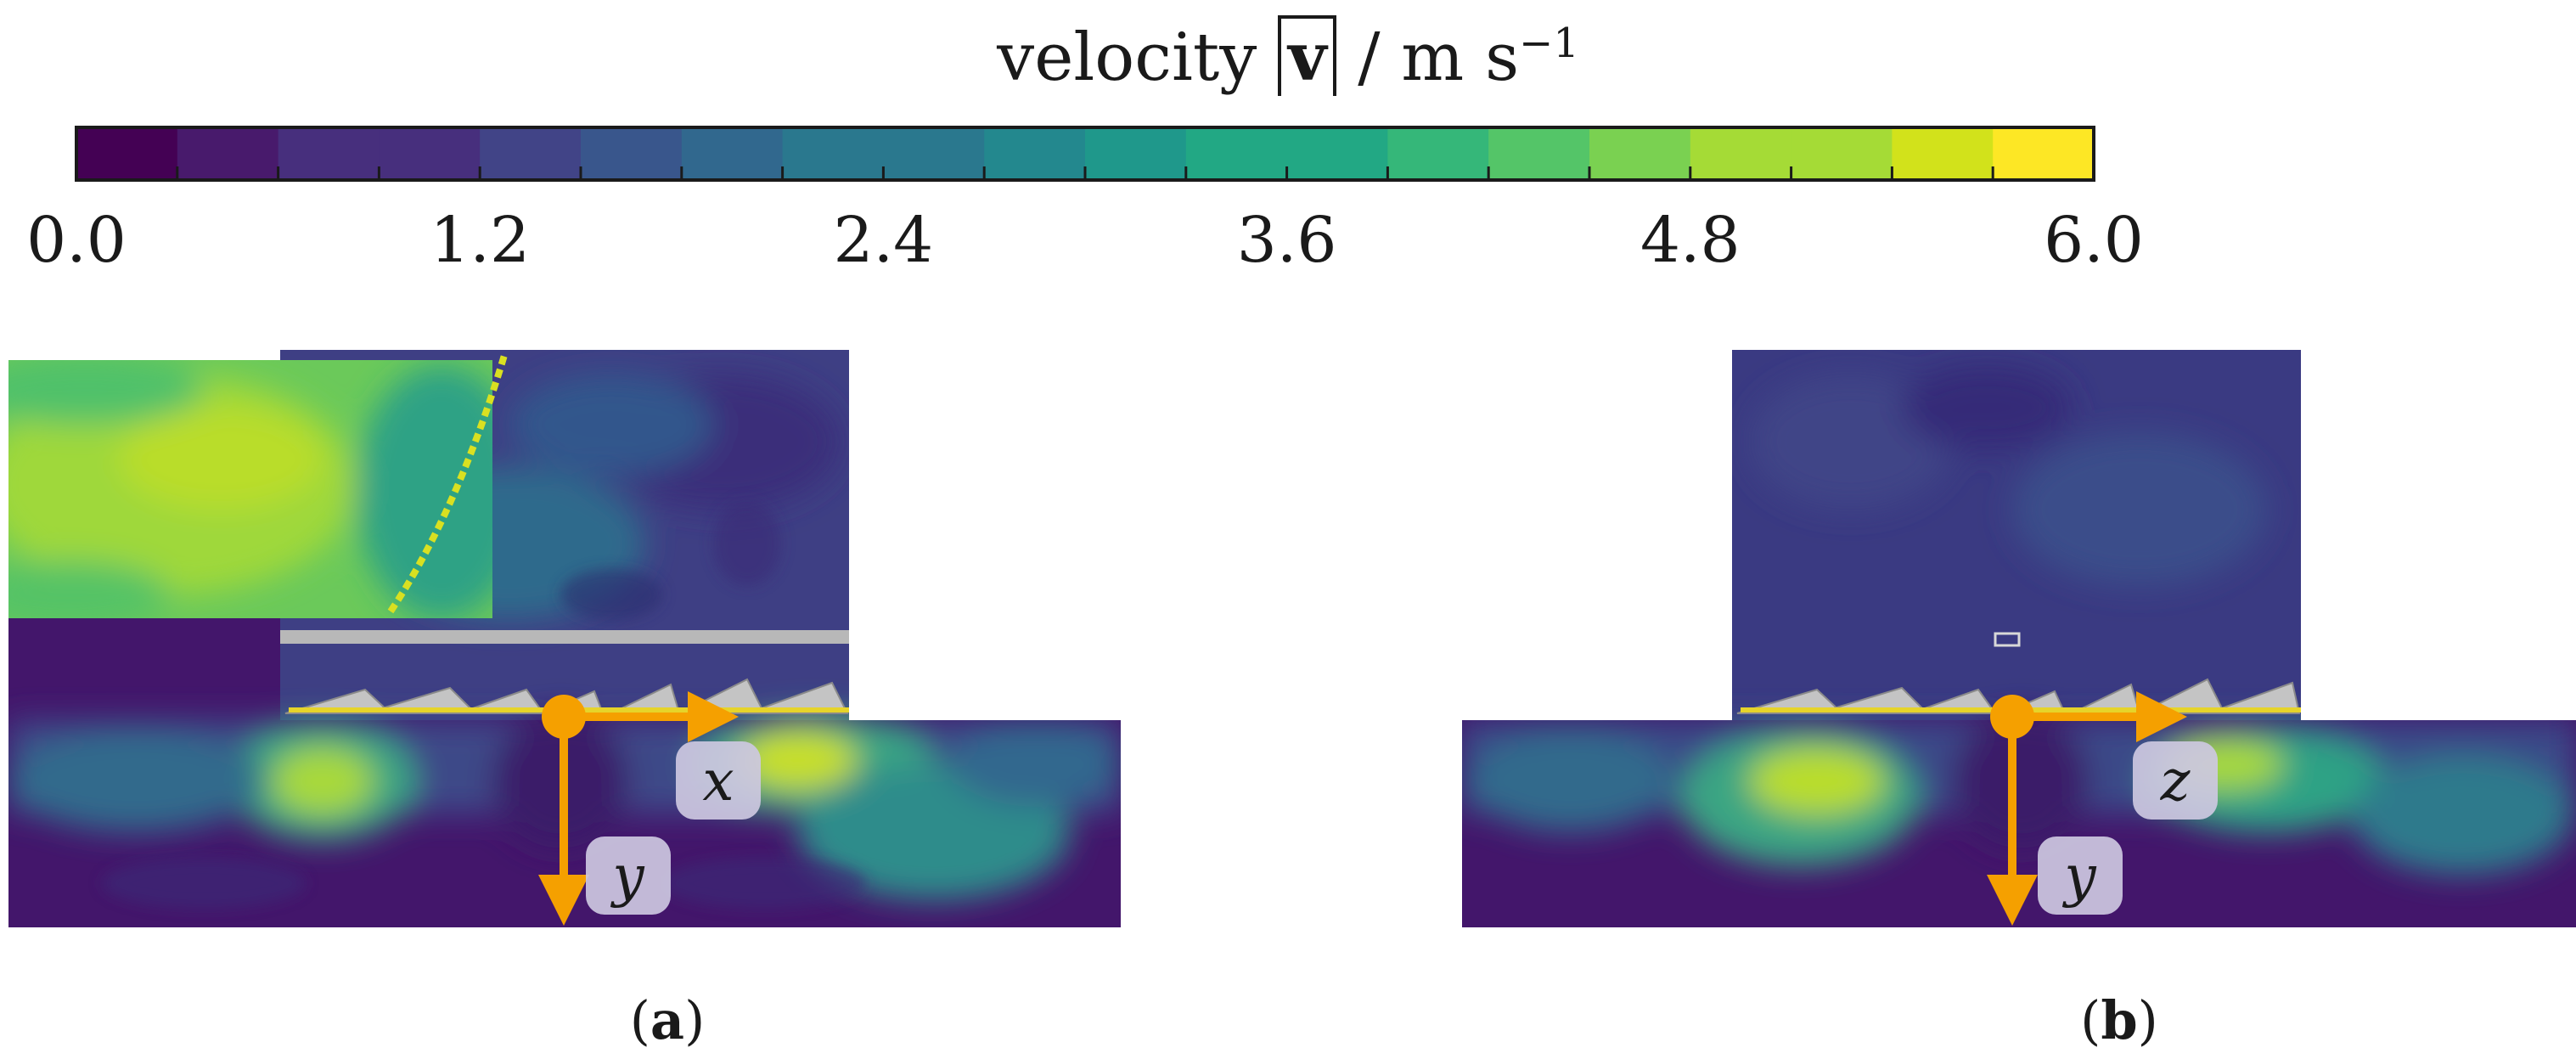 The image size is (2576, 1059). What do you see at coordinates (480, 240) in the screenshot?
I see `colorbar-tick-label: 1.2` at bounding box center [480, 240].